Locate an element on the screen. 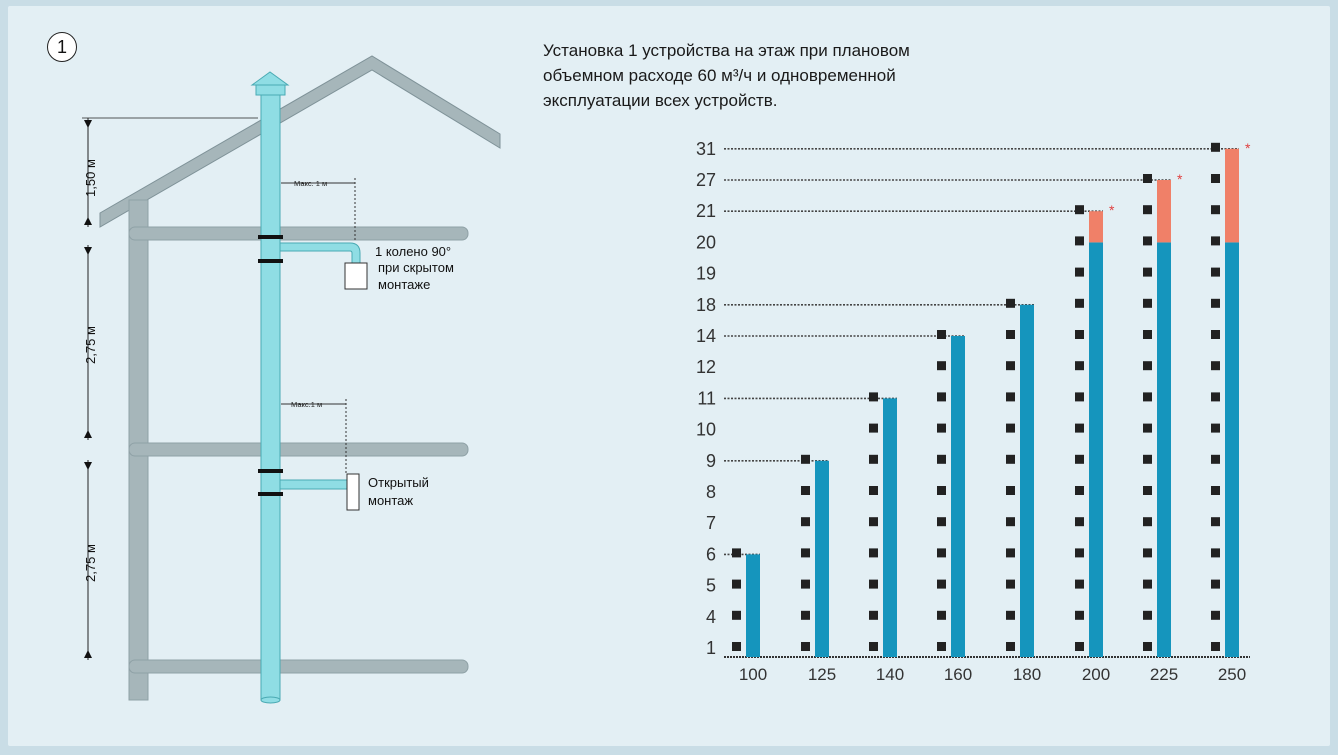  y-tick-label: 8 is located at coordinates (711, 492).